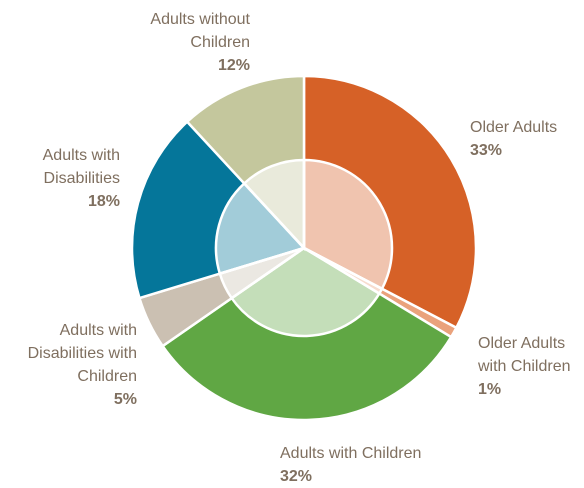  I want to click on label-adults-with-disabilities: Adults with Disabilities 18%, so click(65, 178).